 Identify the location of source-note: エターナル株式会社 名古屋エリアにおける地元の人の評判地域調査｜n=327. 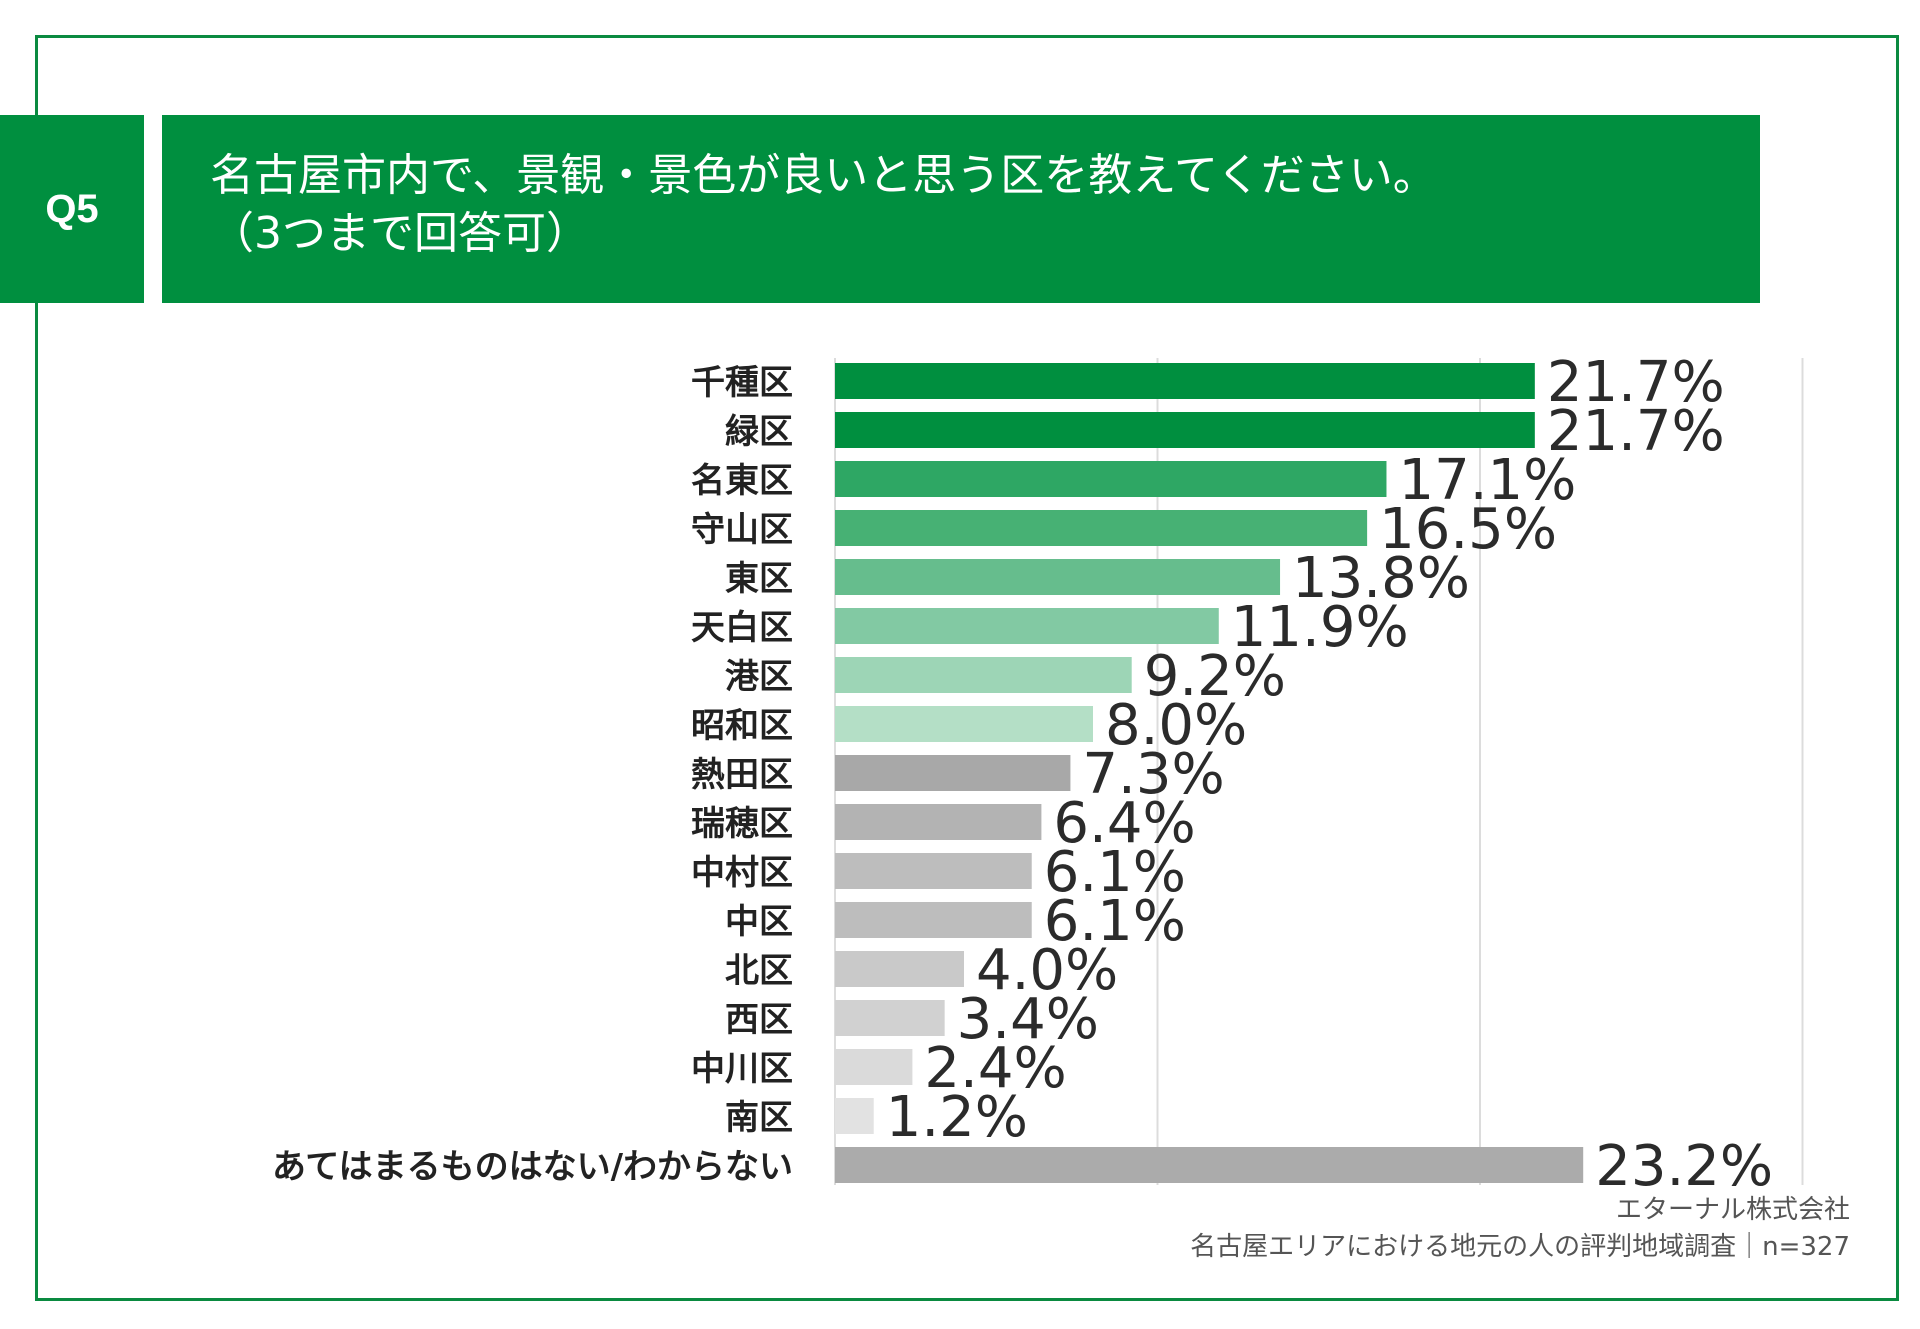
(1520, 1229).